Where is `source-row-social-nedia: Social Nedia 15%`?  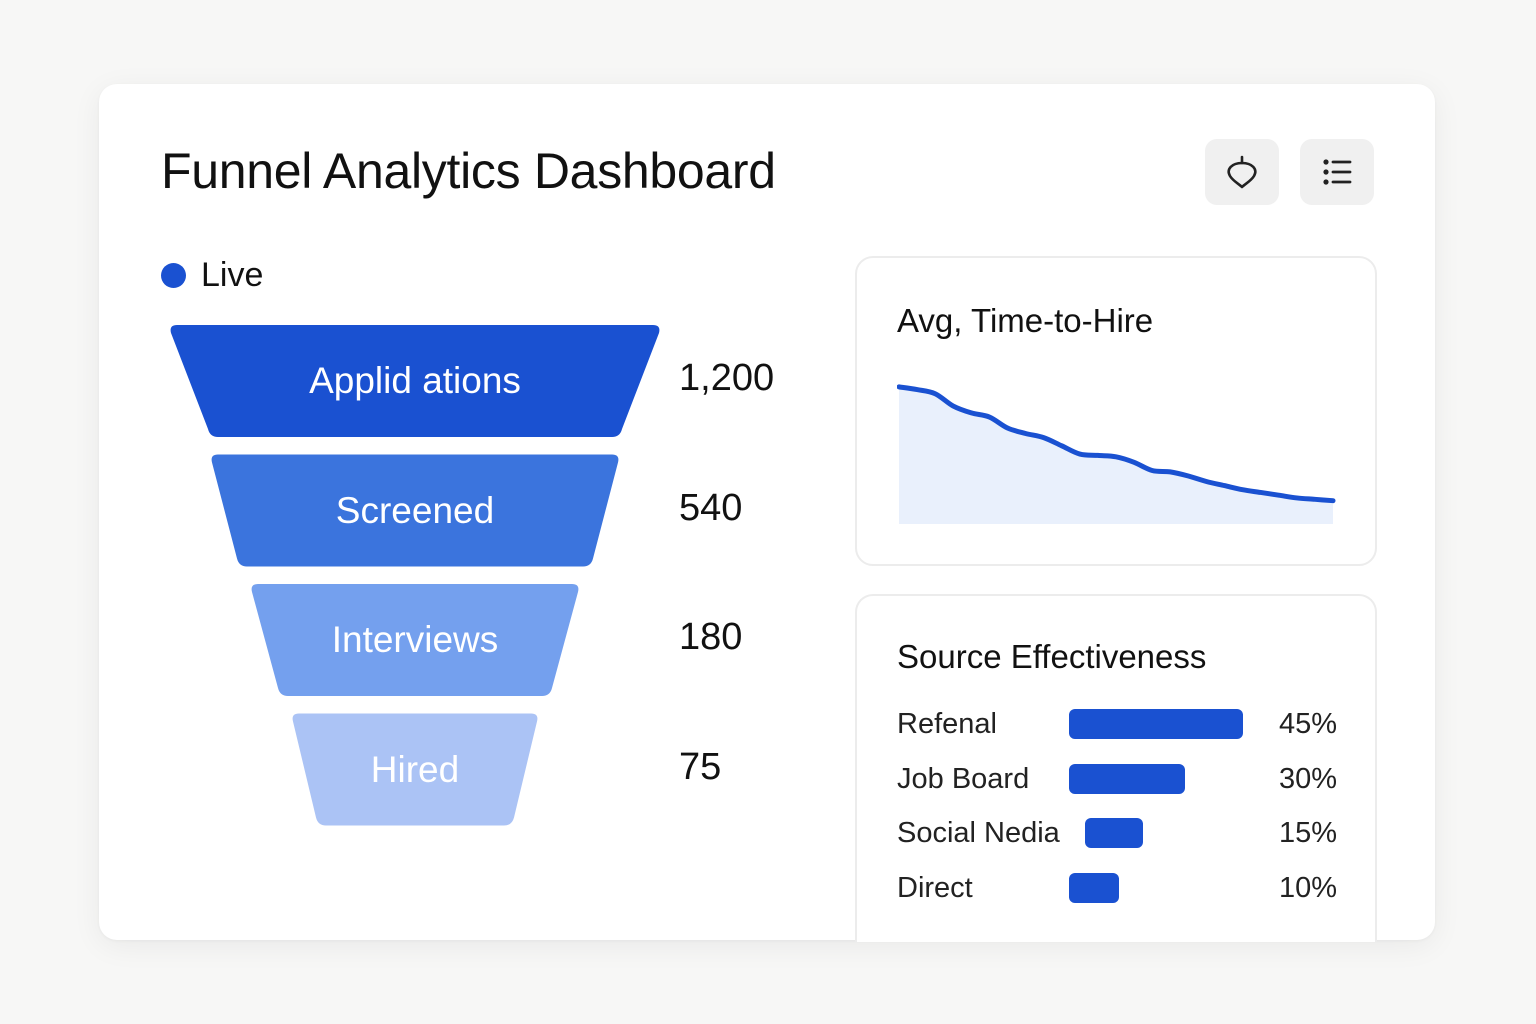 source-row-social-nedia: Social Nedia 15% is located at coordinates (1117, 833).